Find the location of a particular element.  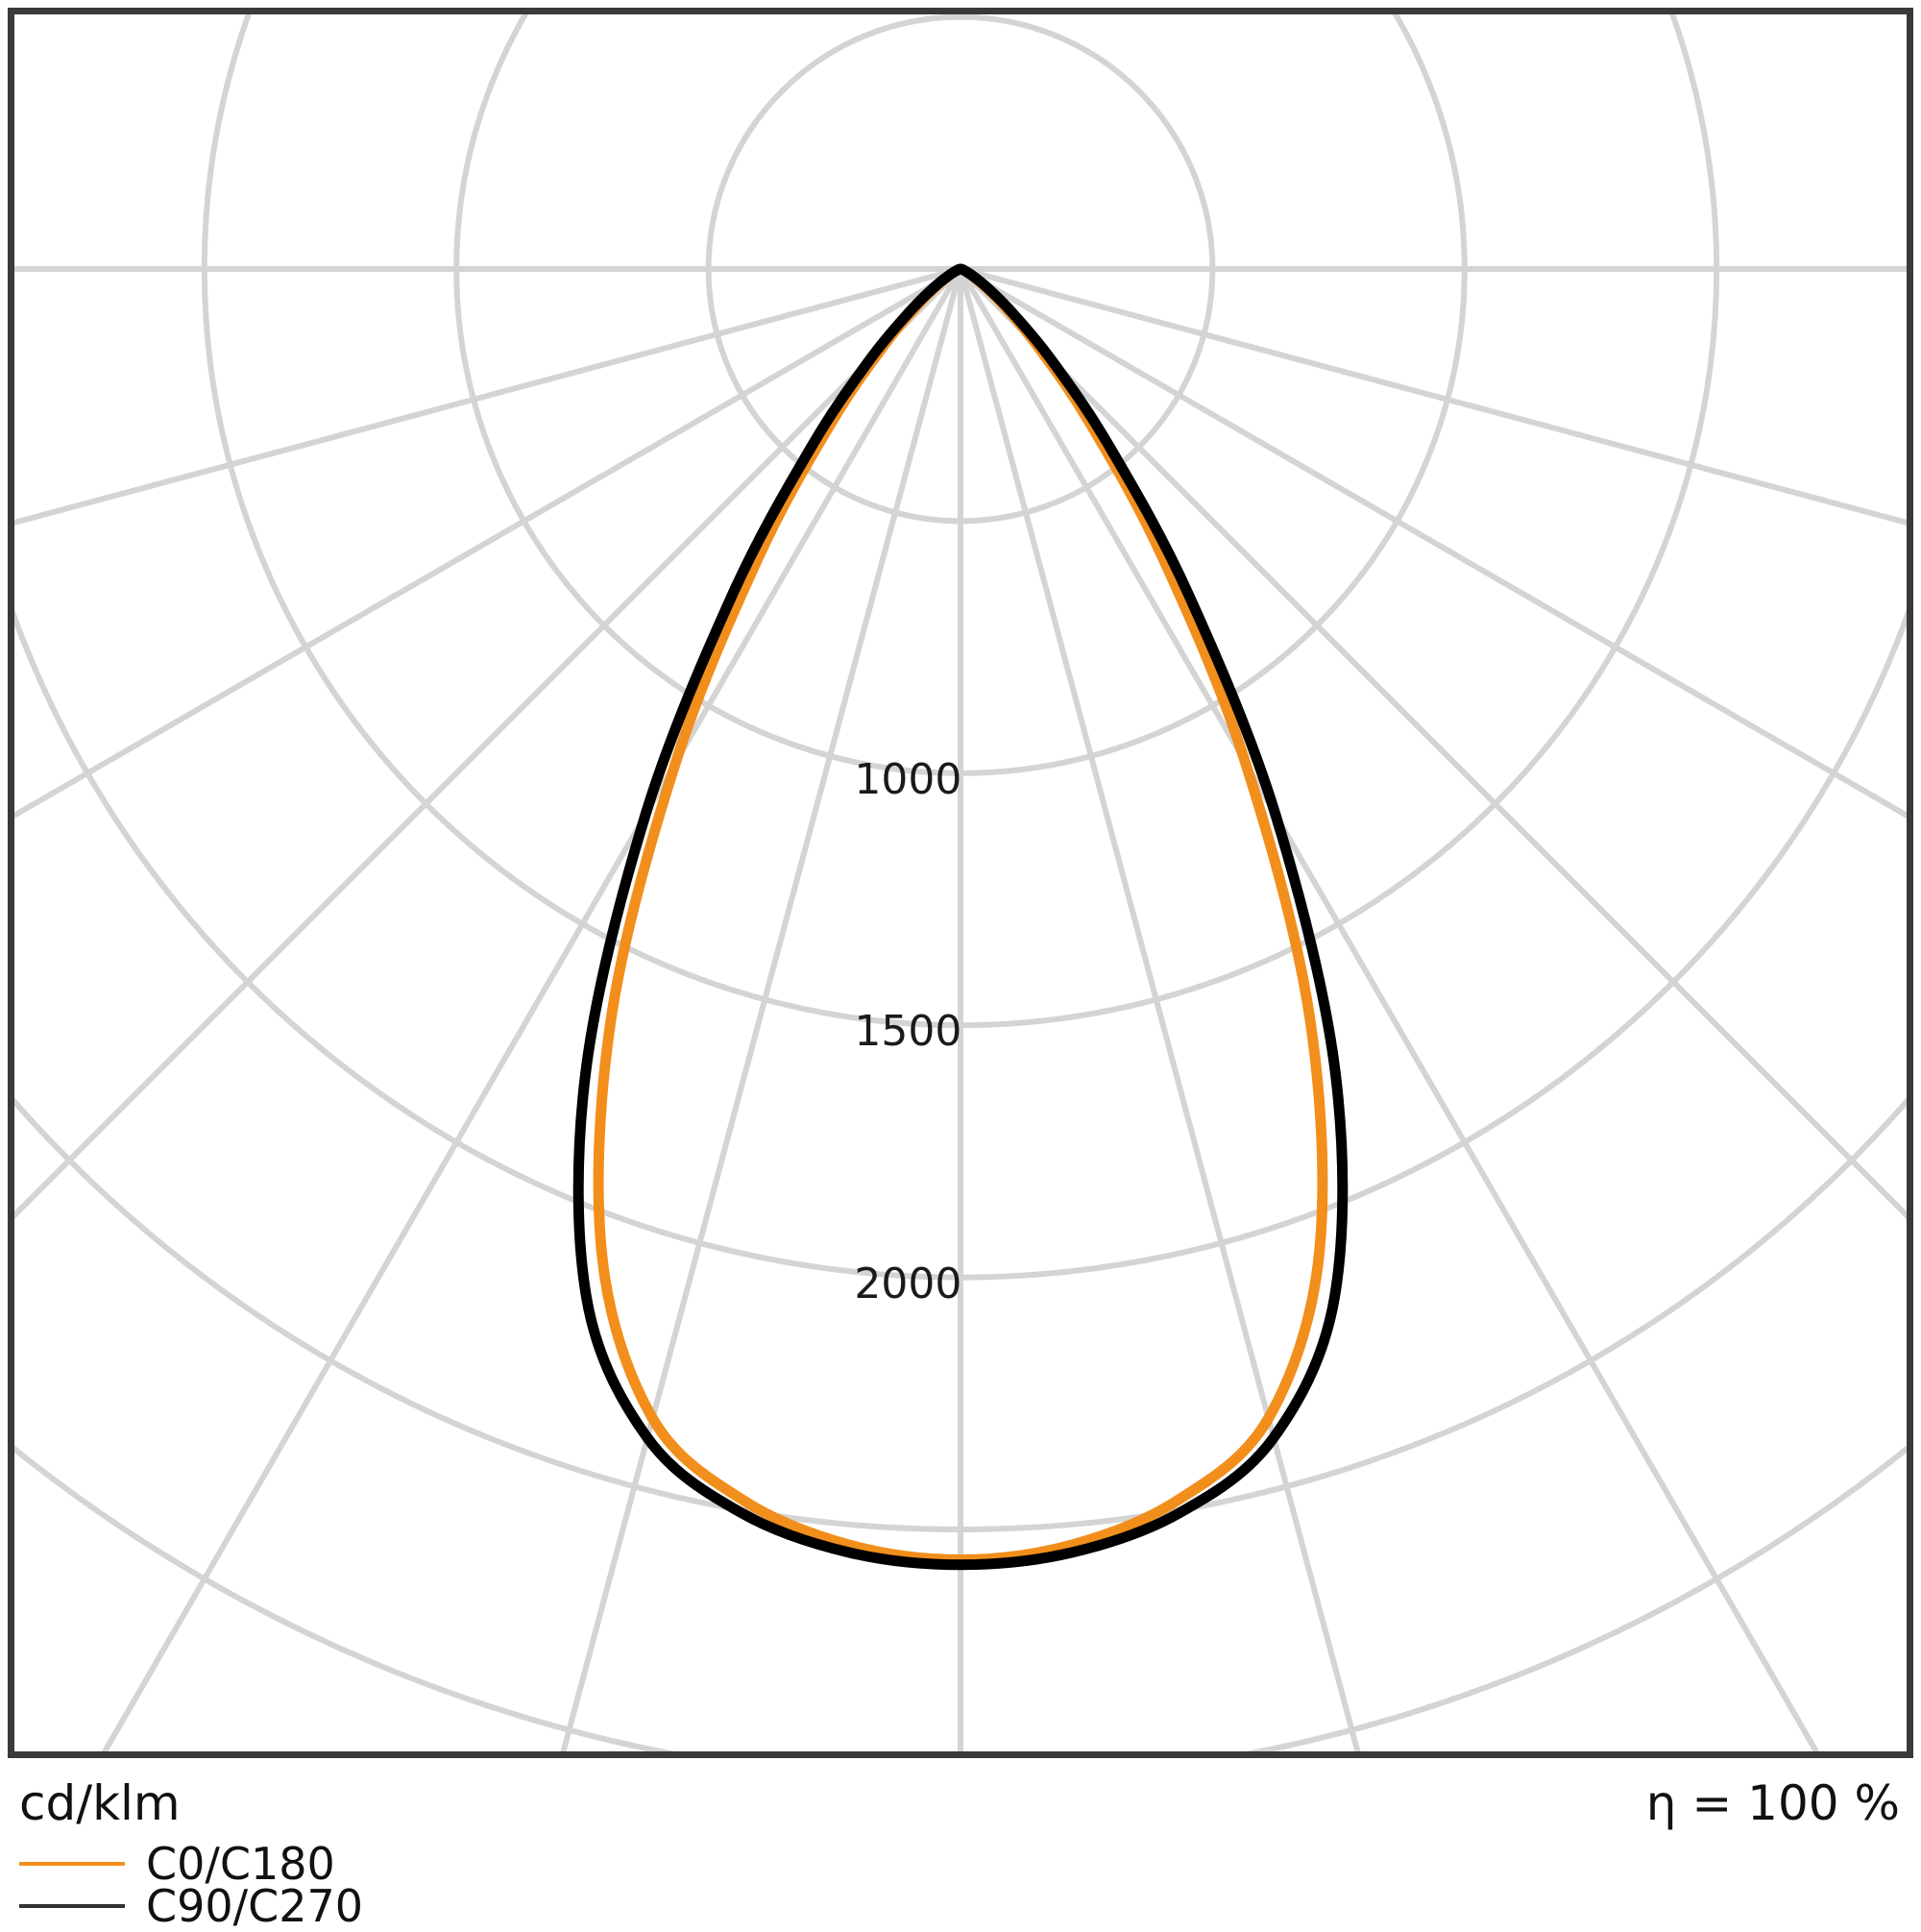

legend-swatch-c90-c270 is located at coordinates (72, 1906).